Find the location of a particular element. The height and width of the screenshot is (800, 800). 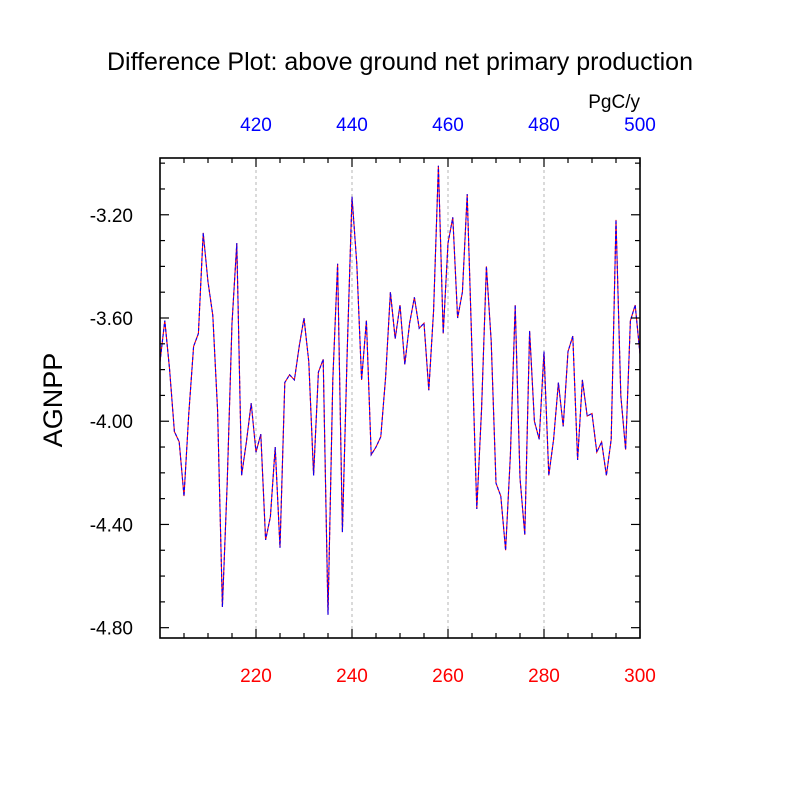

x-tick-label-bottom-3: 280 is located at coordinates (544, 676).